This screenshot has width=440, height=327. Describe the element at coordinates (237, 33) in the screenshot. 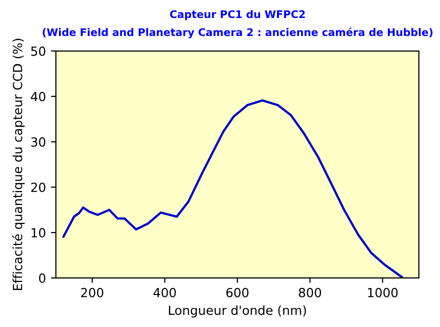

I see `chart-subtitle: (Wide Field and Planetary Camera 2 : ancienne caméra de Hubble)` at that location.